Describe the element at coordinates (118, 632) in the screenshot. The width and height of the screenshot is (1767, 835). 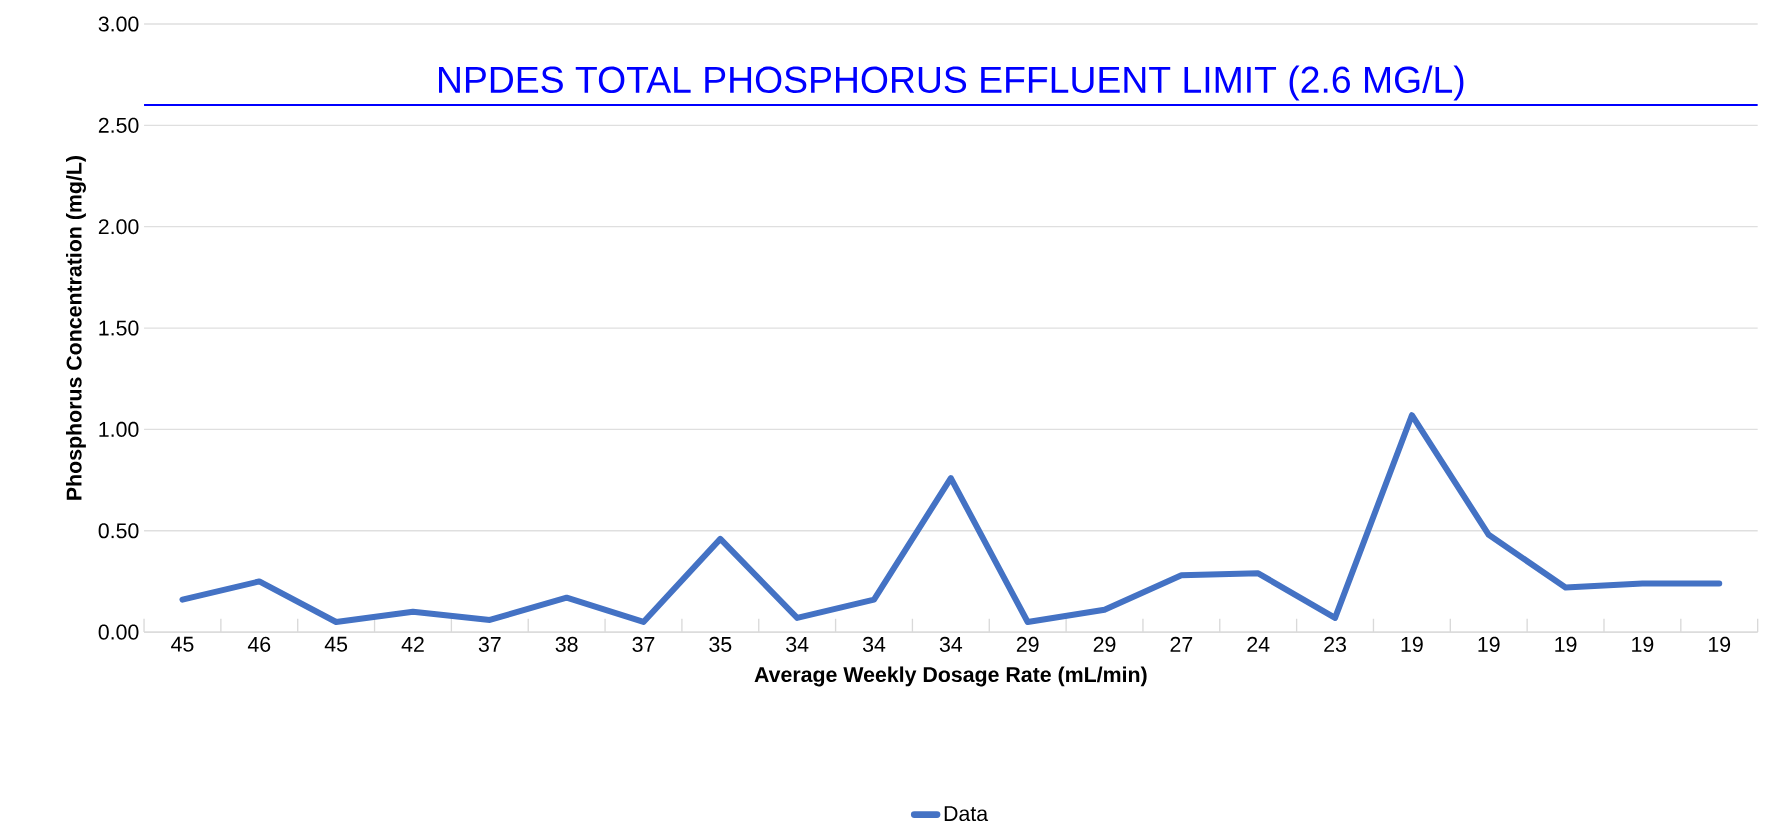
I see `y-tick-label: 0.00` at that location.